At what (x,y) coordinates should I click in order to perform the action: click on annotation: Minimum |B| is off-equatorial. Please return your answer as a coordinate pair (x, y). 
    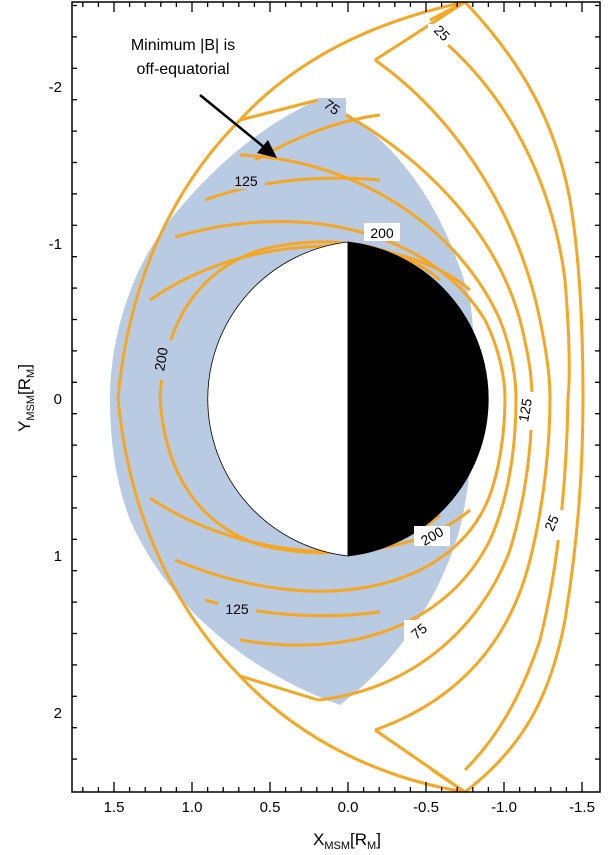
    Looking at the image, I should click on (204, 97).